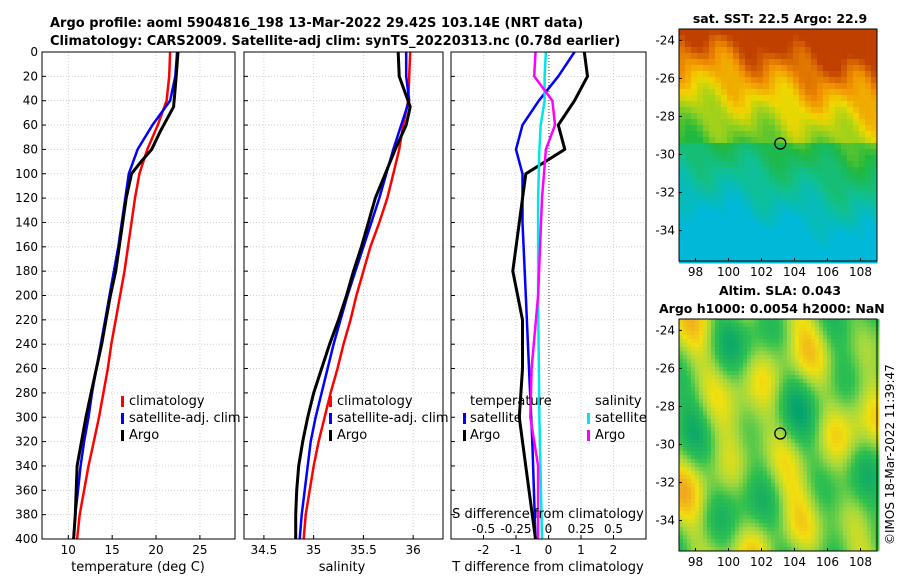 The height and width of the screenshot is (580, 900). What do you see at coordinates (827, 272) in the screenshot?
I see `lon-tick-label: 106` at bounding box center [827, 272].